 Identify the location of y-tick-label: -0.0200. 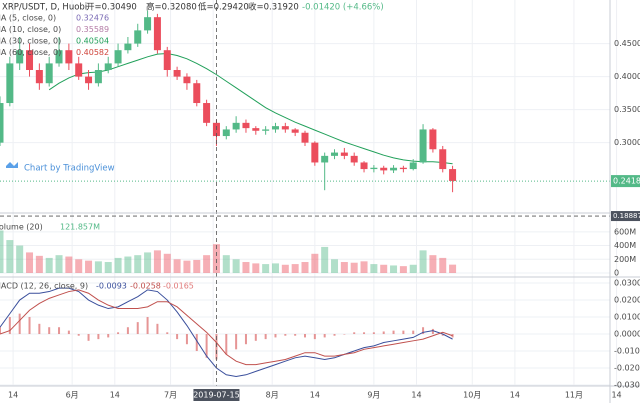
(627, 367).